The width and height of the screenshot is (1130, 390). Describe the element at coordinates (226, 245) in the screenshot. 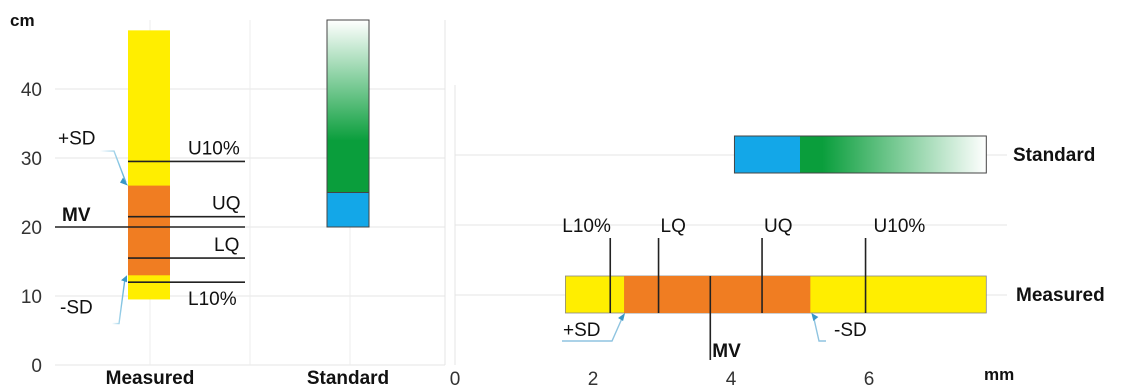

I see `label-lq: LQ` at that location.